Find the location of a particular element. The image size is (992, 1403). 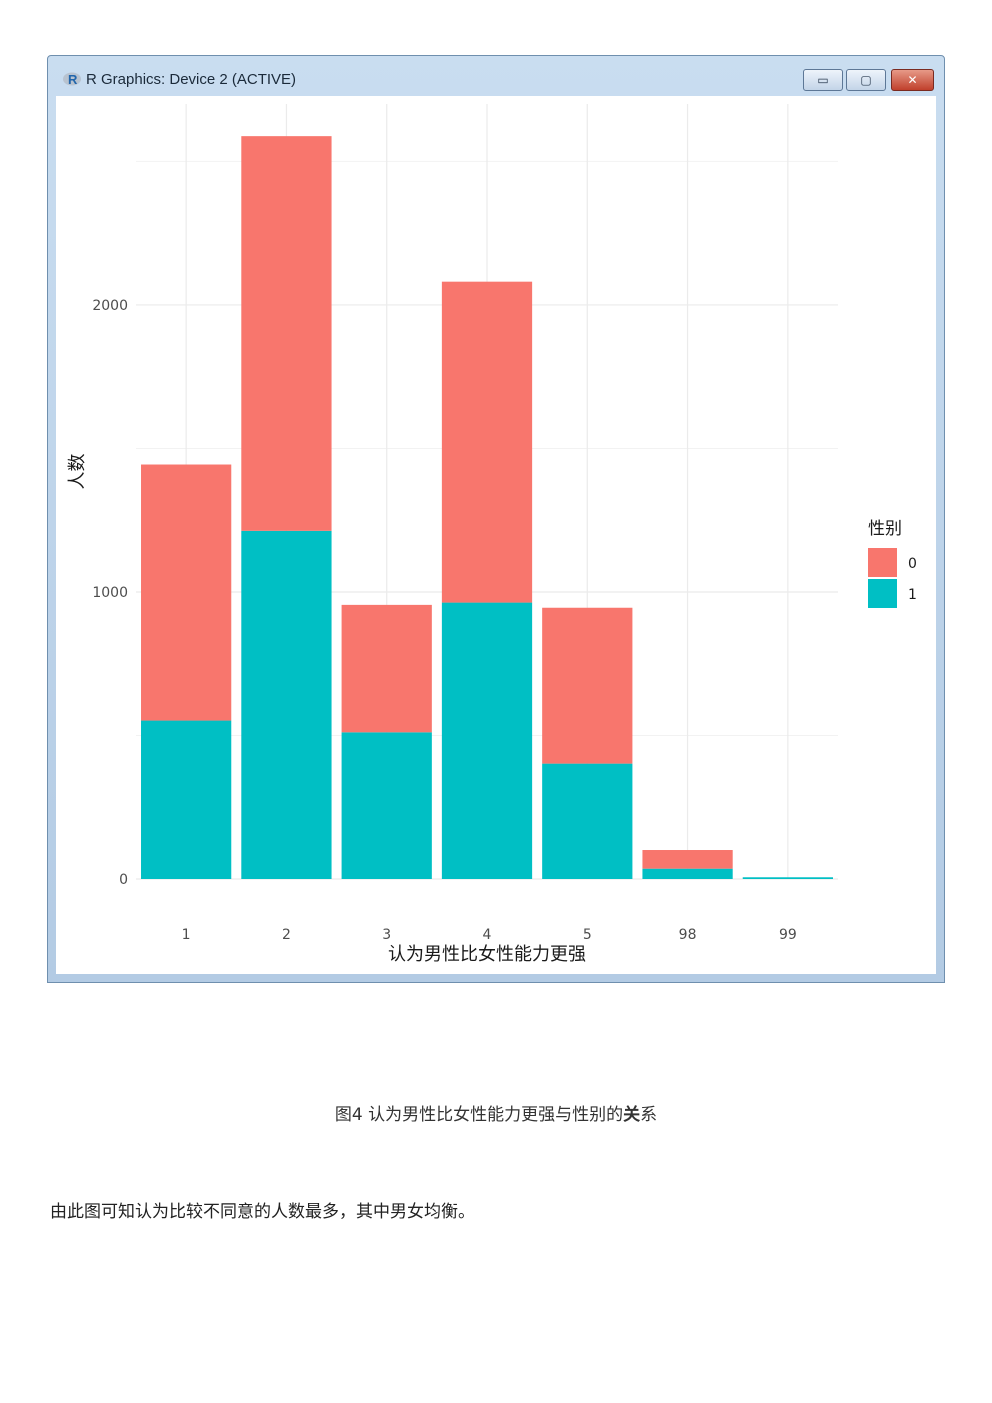

close-icon: ✕ is located at coordinates (912, 80).